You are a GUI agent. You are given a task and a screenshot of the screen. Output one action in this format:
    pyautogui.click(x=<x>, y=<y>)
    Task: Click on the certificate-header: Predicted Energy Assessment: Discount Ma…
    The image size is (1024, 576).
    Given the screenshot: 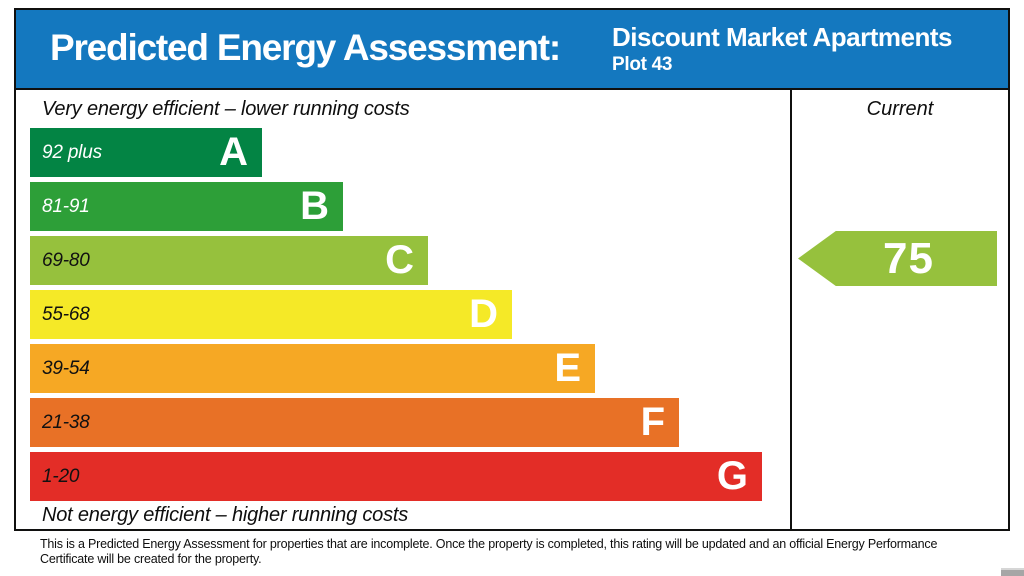 What is the action you would take?
    pyautogui.click(x=512, y=49)
    